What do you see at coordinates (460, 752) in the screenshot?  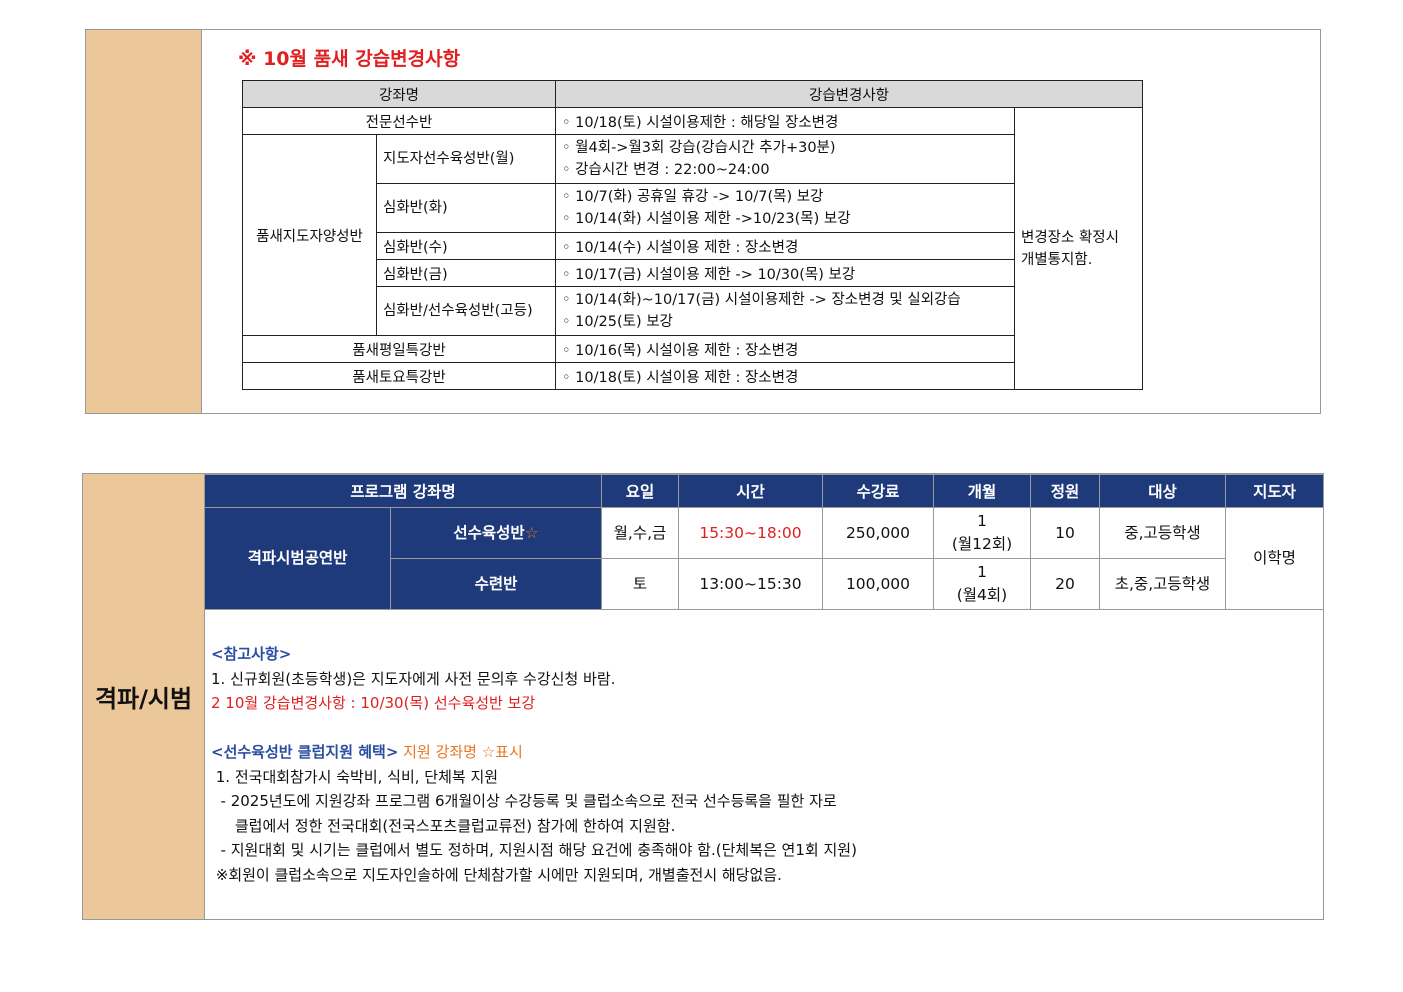 I see `club-title-extra: 지원 강좌명 ☆표시` at bounding box center [460, 752].